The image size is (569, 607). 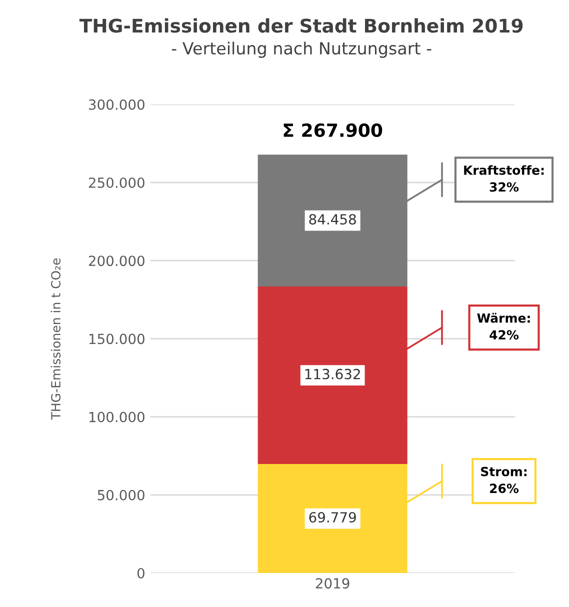 What do you see at coordinates (503, 326) in the screenshot?
I see `annotation: Wärme: 42%` at bounding box center [503, 326].